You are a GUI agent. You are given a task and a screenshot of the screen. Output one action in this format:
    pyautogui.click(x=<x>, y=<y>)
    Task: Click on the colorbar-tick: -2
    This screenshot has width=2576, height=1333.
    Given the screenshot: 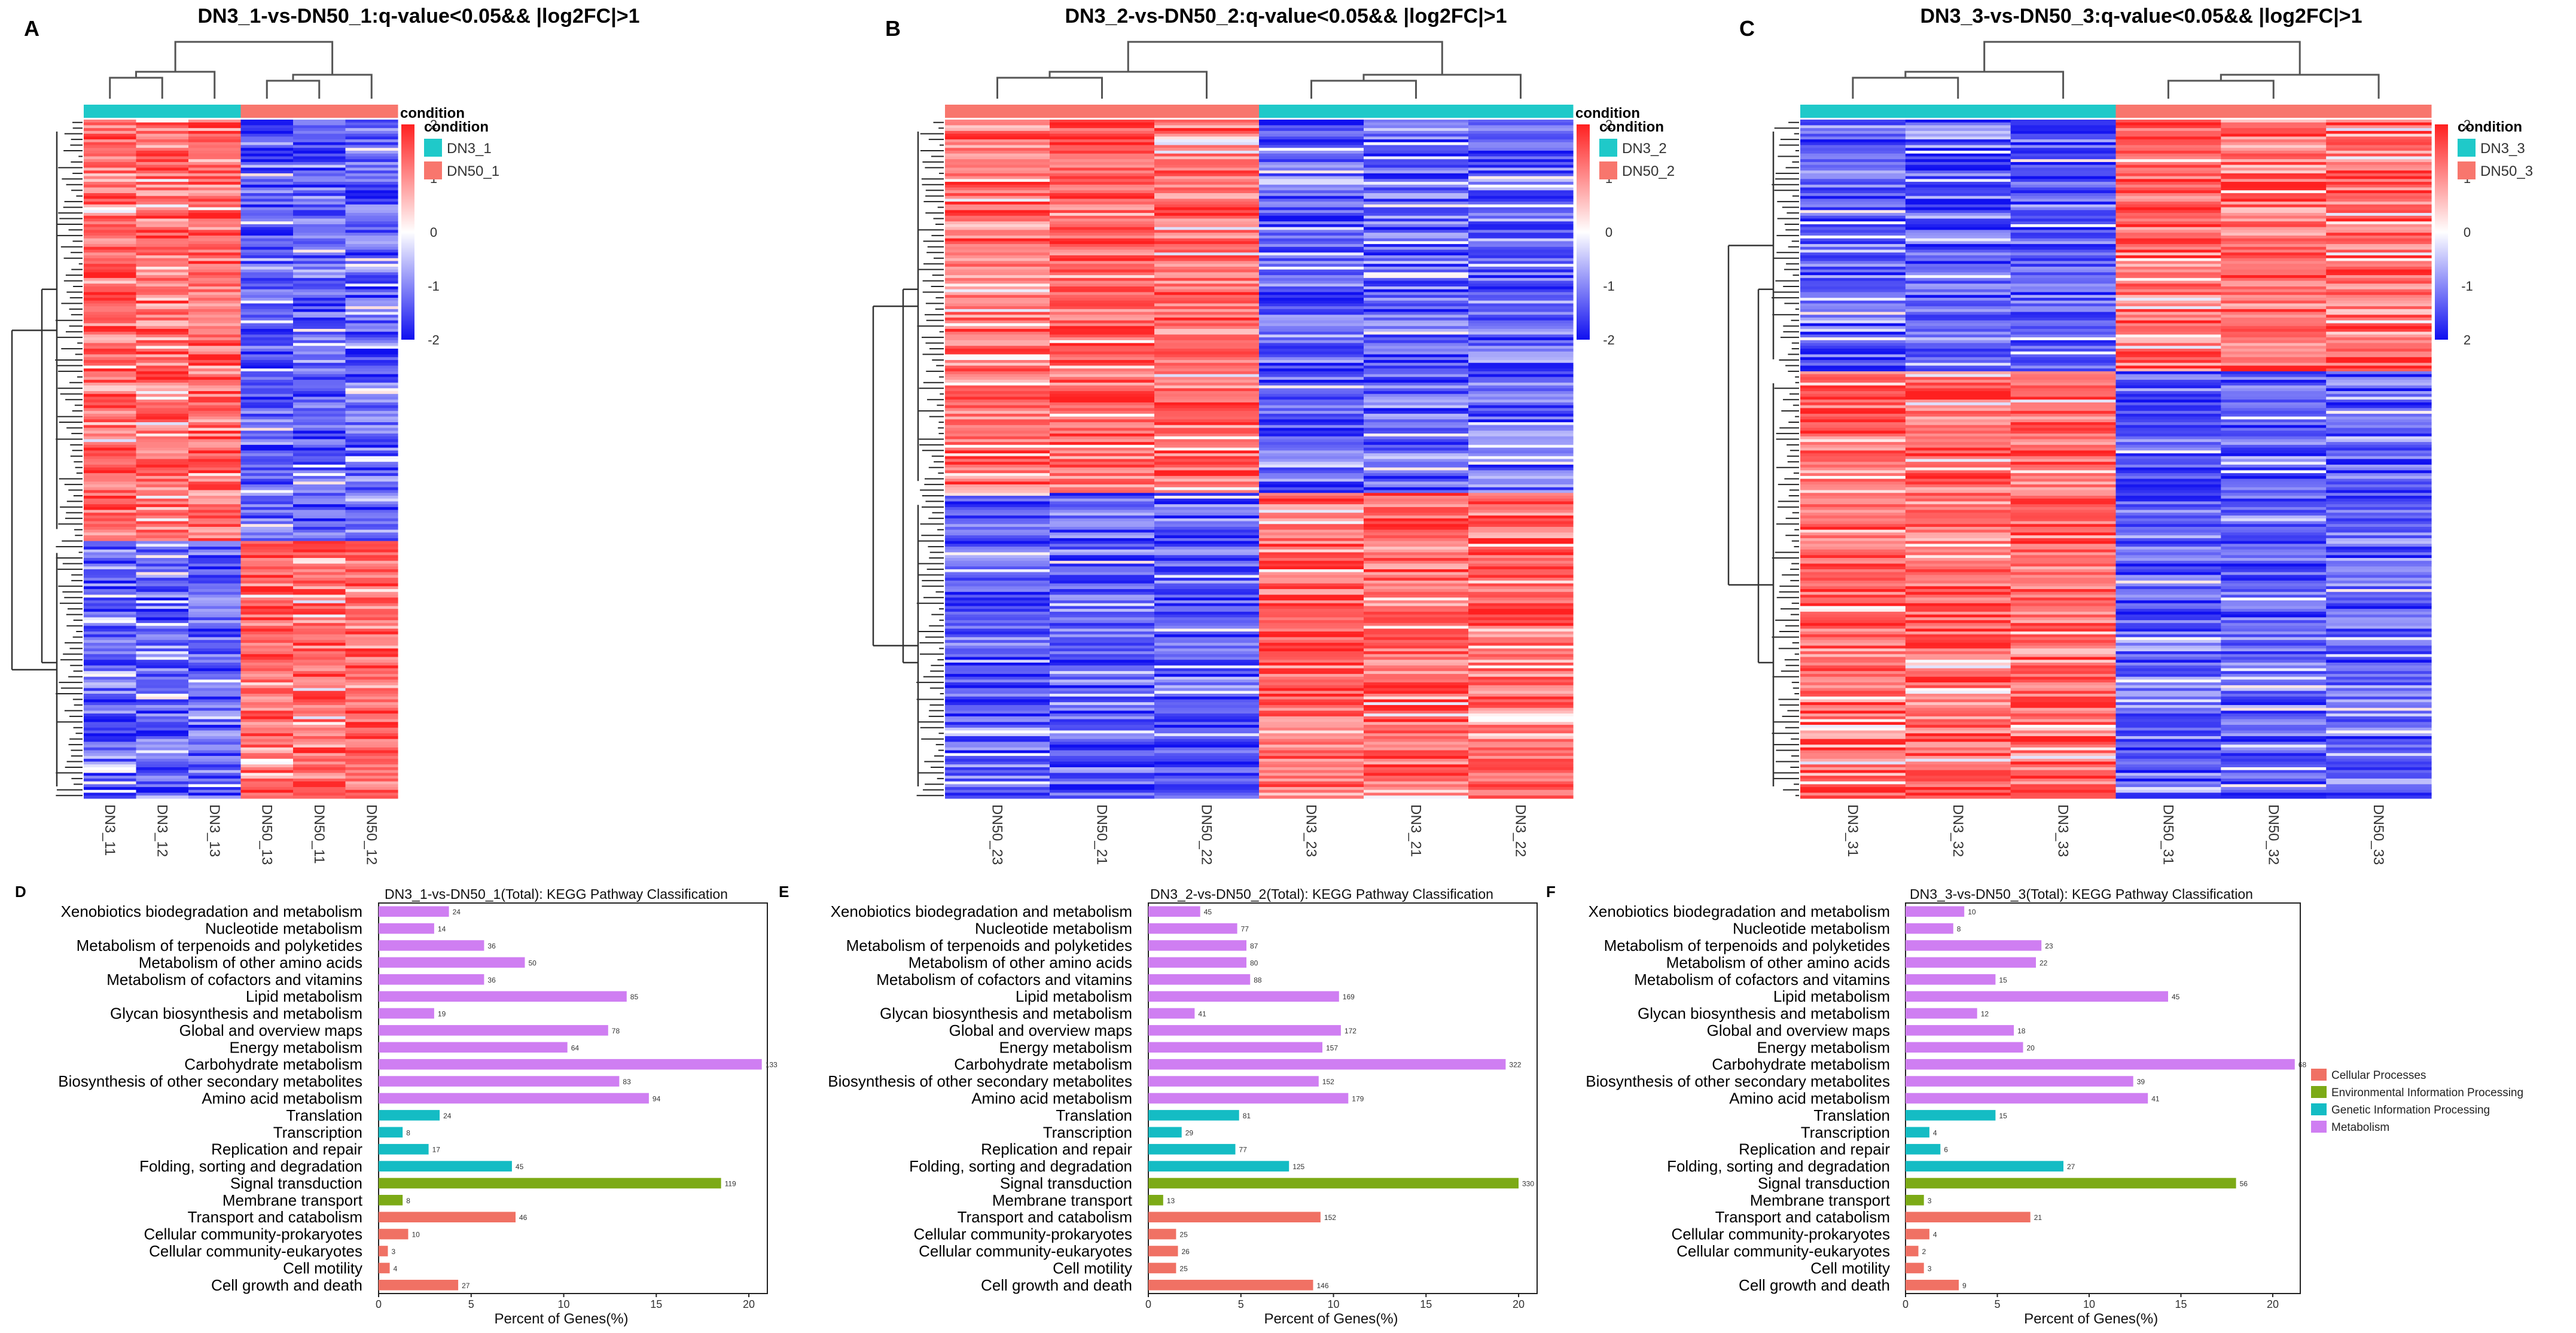 What is the action you would take?
    pyautogui.click(x=1609, y=340)
    